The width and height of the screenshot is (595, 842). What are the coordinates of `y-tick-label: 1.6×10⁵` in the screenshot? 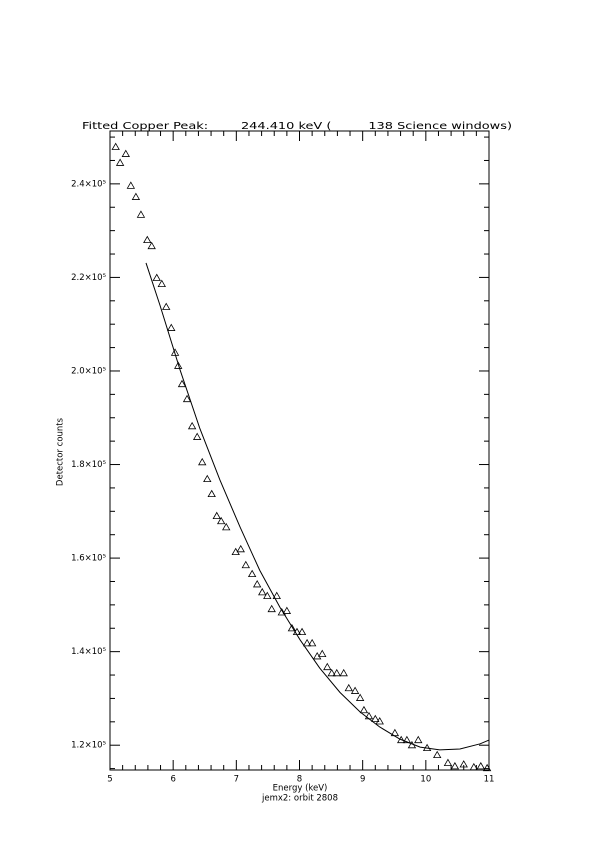 It's located at (88, 559).